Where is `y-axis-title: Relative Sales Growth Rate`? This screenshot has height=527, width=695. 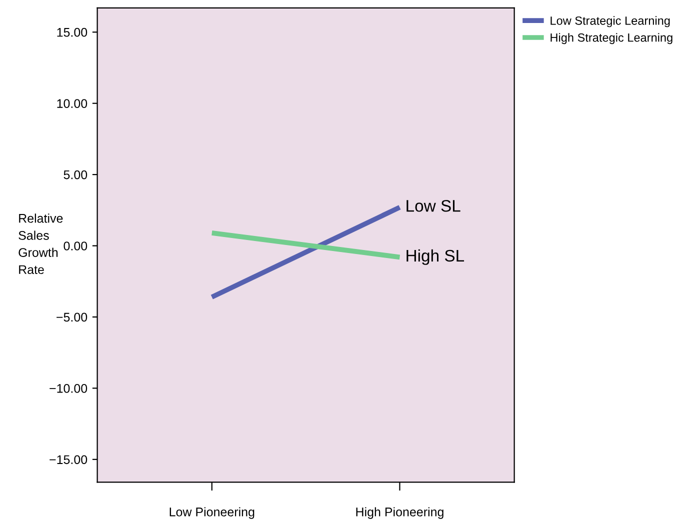
y-axis-title: Relative Sales Growth Rate is located at coordinates (40, 244).